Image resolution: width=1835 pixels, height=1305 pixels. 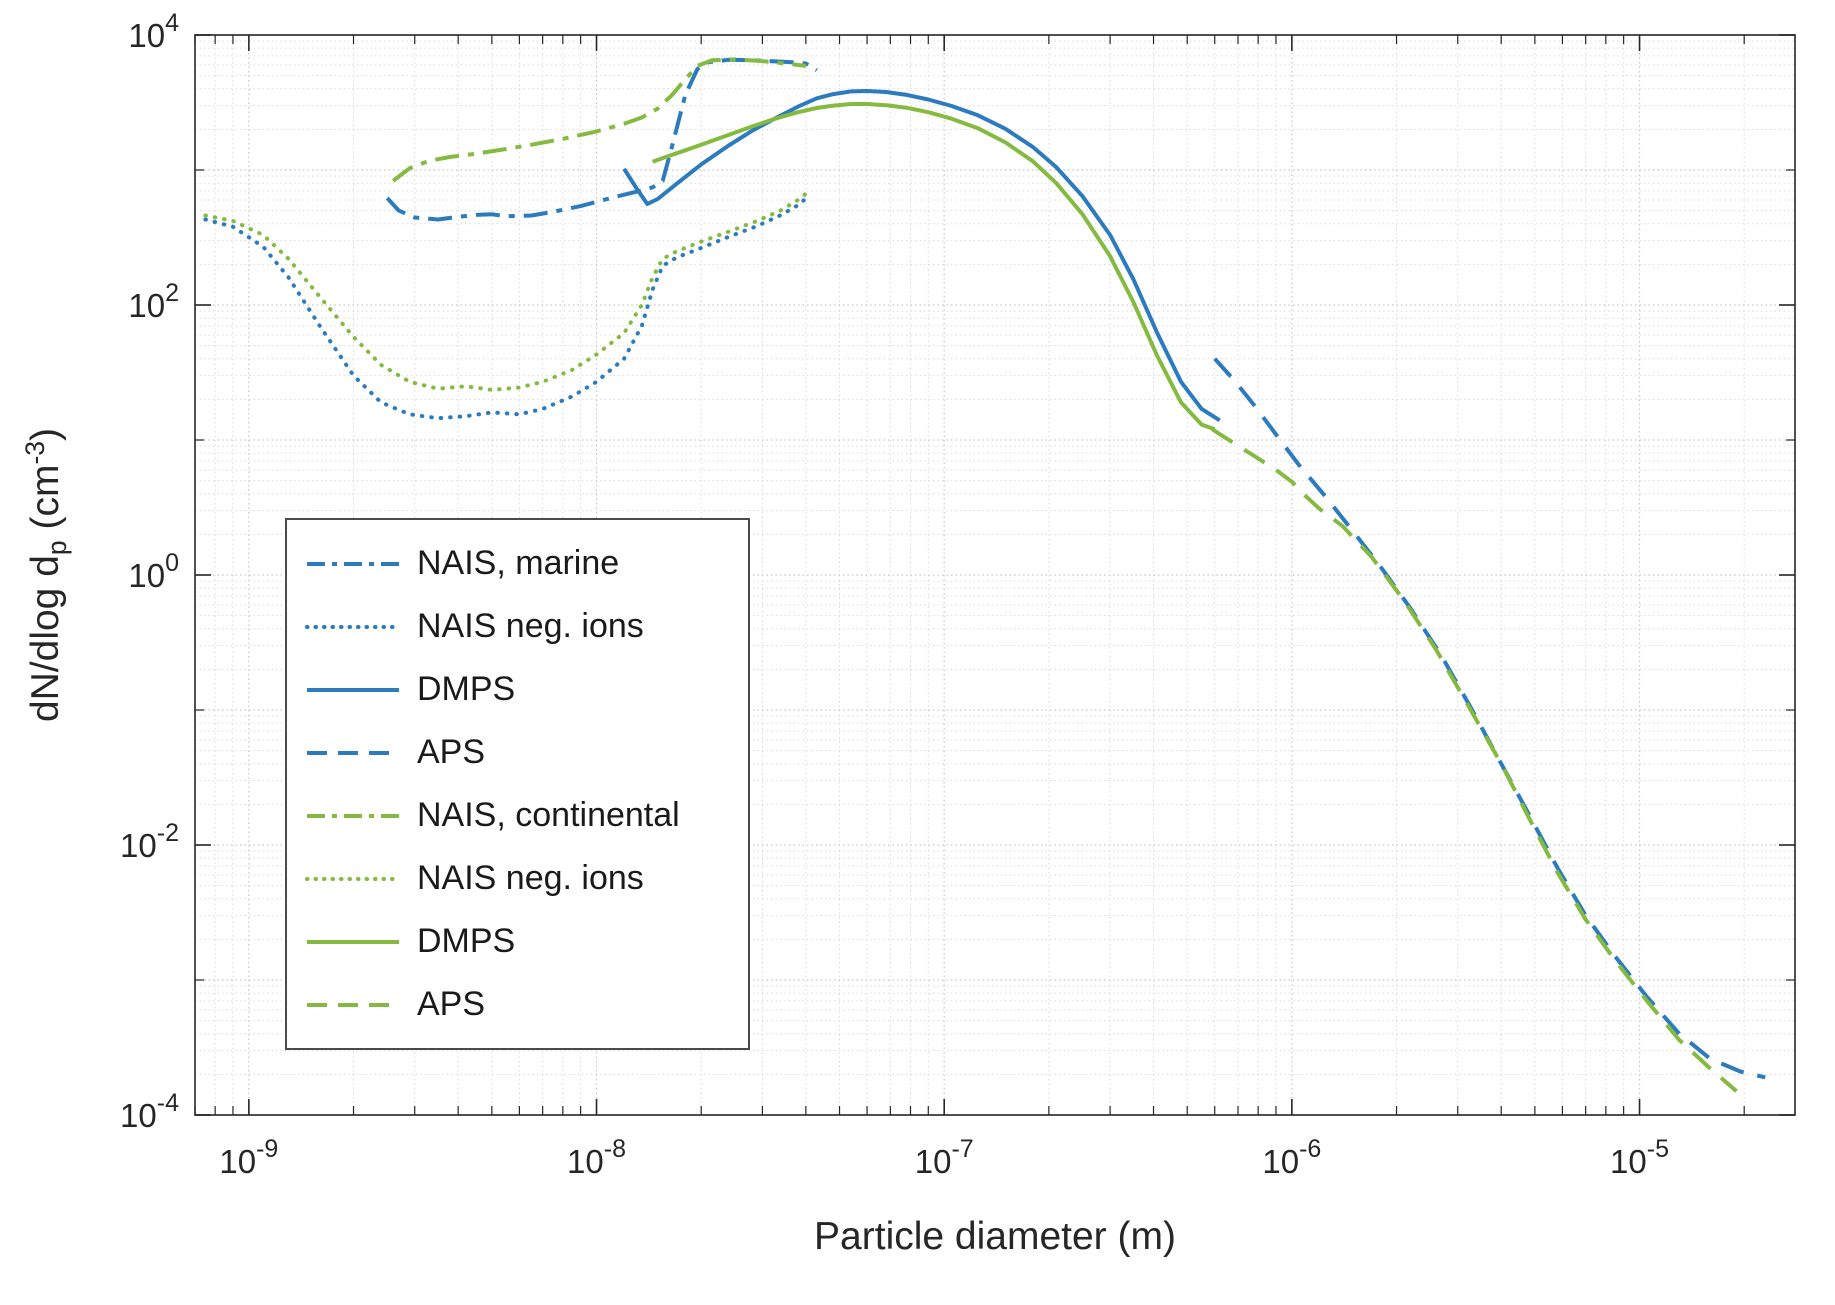 I want to click on y-tick-label: 10⁰, so click(x=153, y=571).